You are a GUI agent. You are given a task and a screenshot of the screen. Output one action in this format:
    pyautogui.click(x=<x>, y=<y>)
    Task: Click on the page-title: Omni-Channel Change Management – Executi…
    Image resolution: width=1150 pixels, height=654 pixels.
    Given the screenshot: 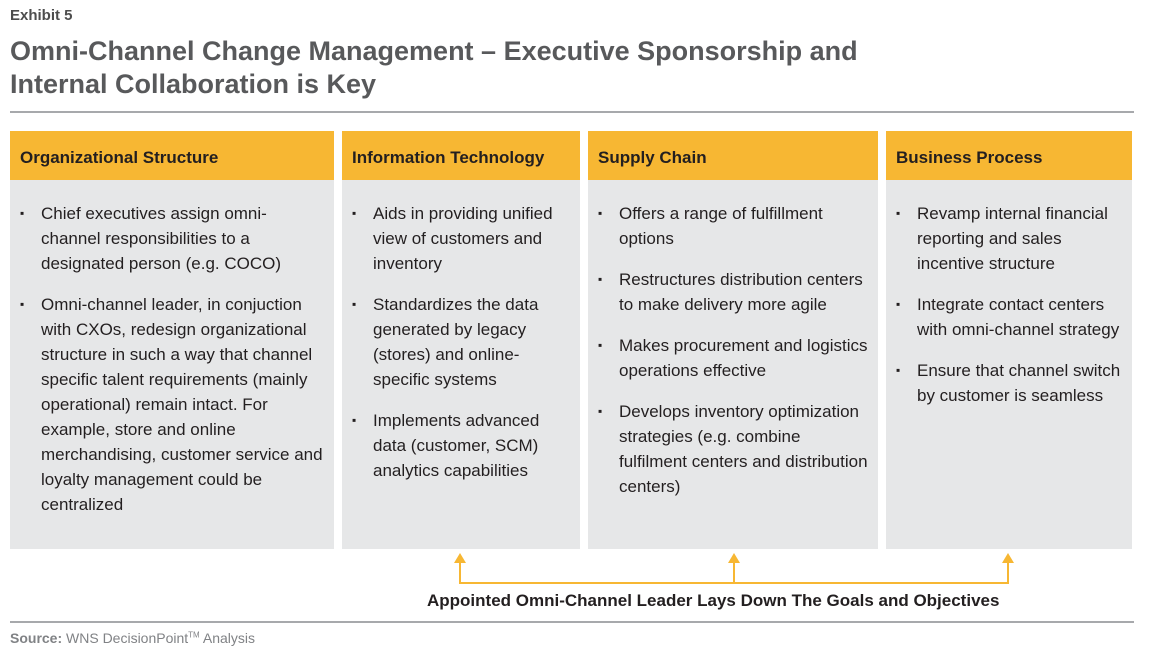 What is the action you would take?
    pyautogui.click(x=570, y=68)
    